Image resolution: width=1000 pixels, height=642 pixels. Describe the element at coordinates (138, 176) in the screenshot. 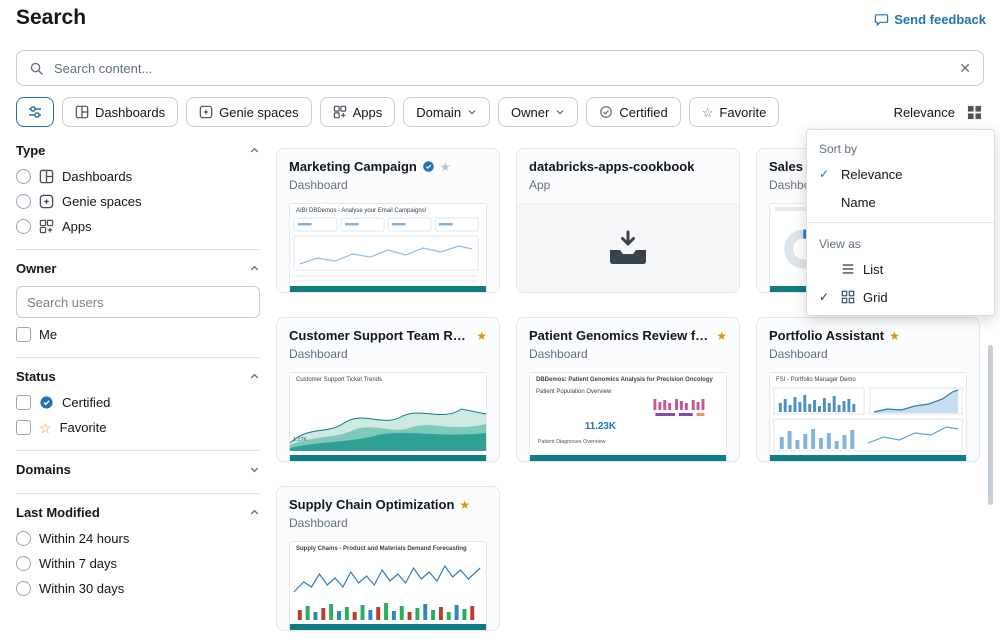

I see `type-option-dashboards: Dashboards` at that location.